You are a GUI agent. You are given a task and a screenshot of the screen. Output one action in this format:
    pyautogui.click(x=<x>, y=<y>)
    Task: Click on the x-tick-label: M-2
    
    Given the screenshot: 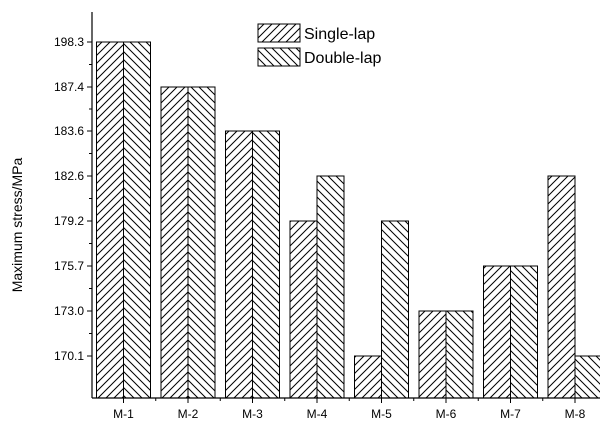 What is the action you would take?
    pyautogui.click(x=188, y=414)
    